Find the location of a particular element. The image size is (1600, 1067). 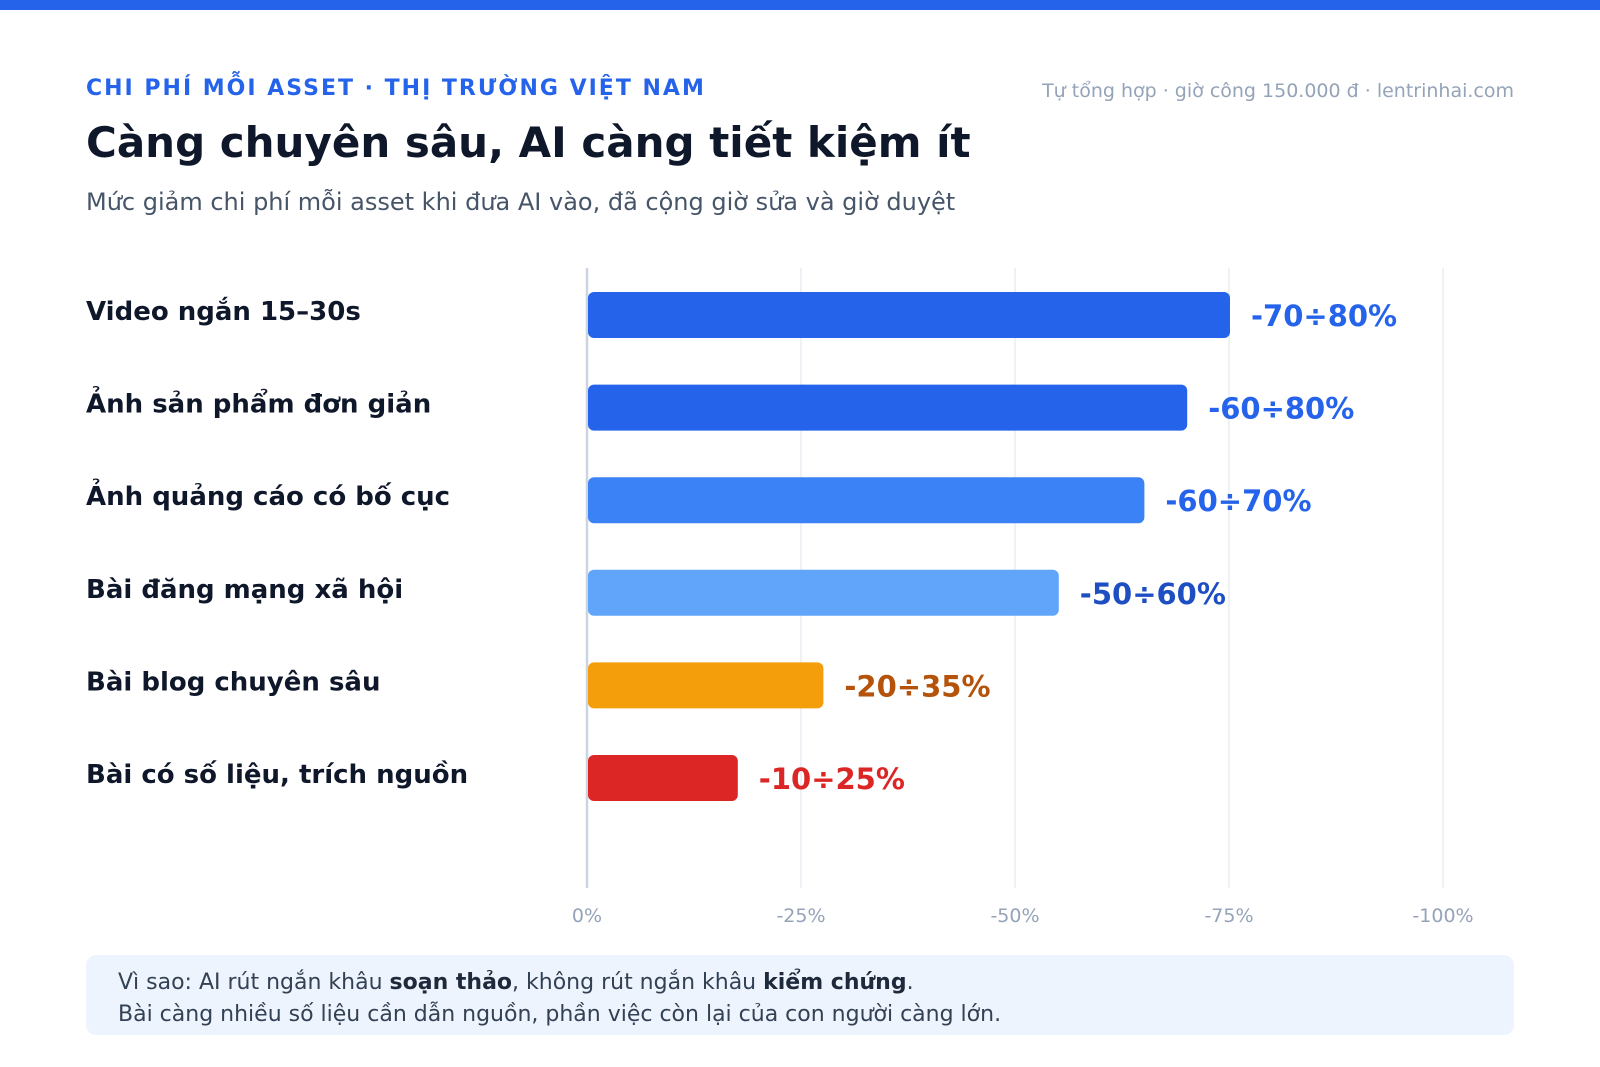

x-axis-ticks: 0% -25% -50% -75% -100% is located at coordinates (1023, 916).